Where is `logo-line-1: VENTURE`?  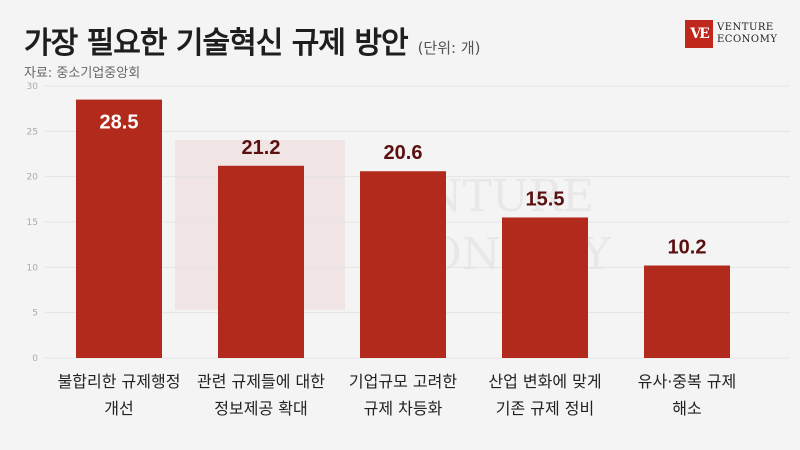 logo-line-1: VENTURE is located at coordinates (745, 27).